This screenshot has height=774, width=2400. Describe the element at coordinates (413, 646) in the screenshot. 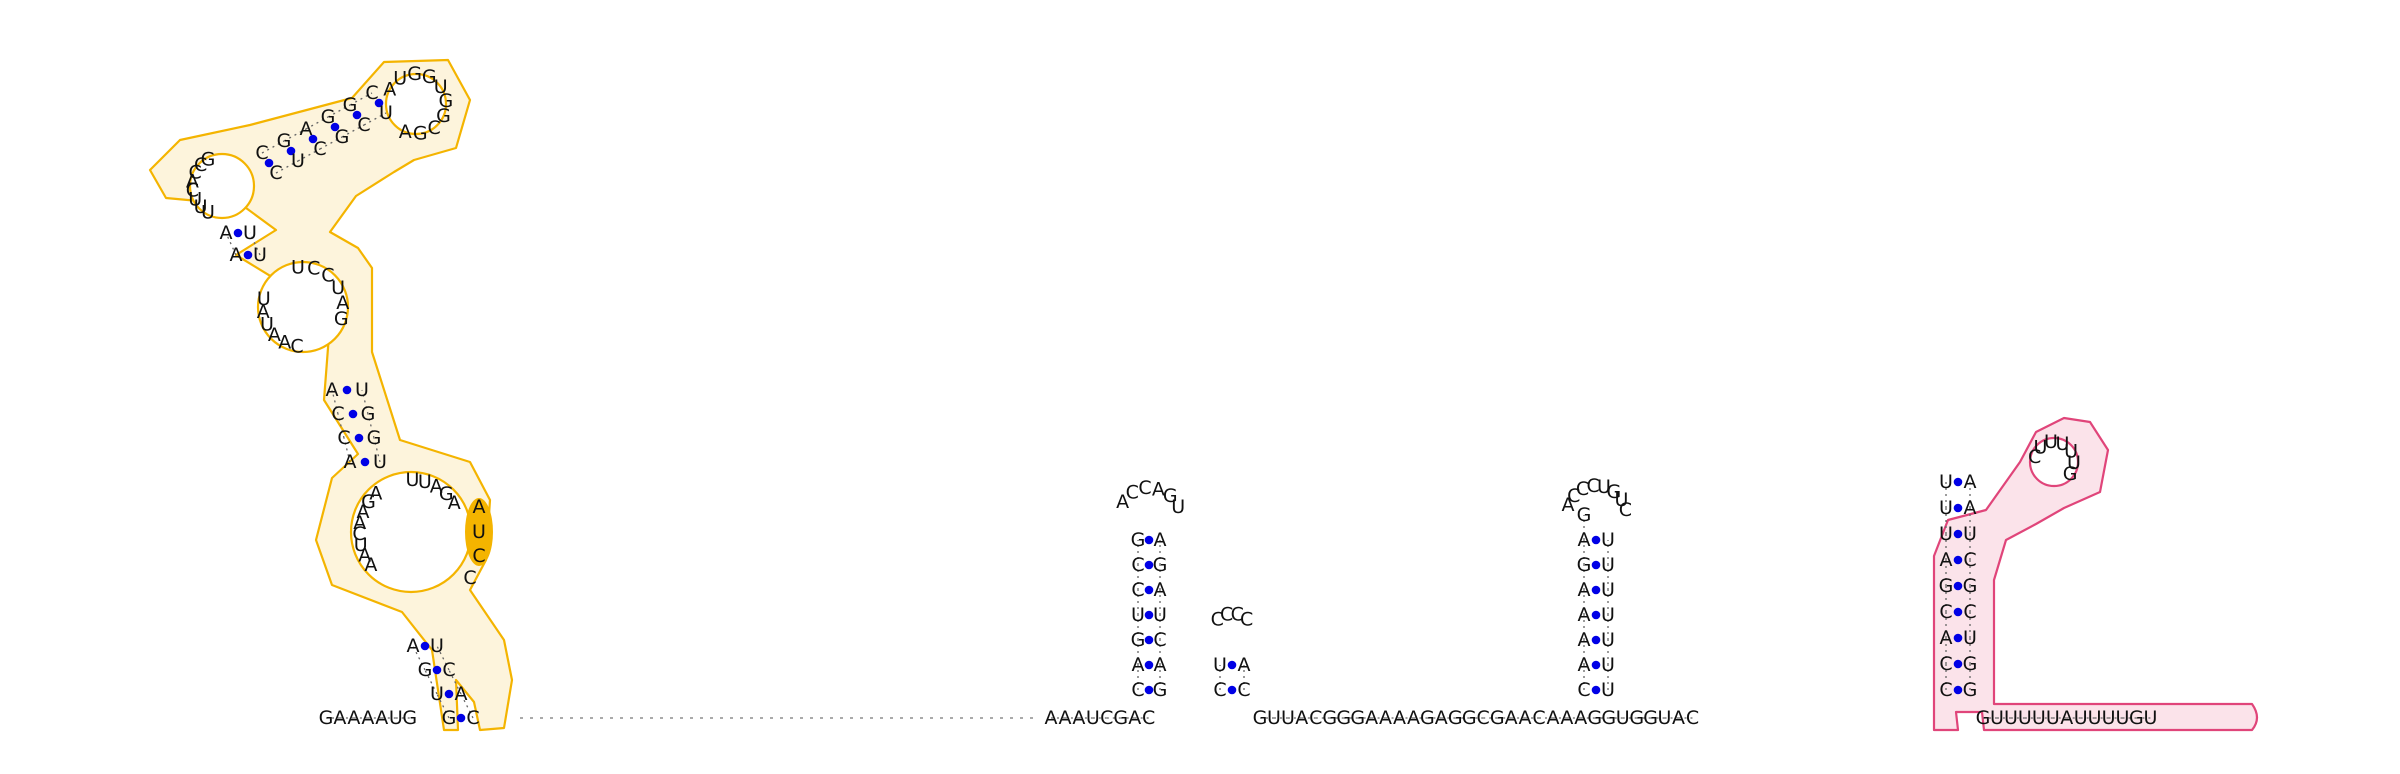

I see `stem-b-a-3: A` at that location.